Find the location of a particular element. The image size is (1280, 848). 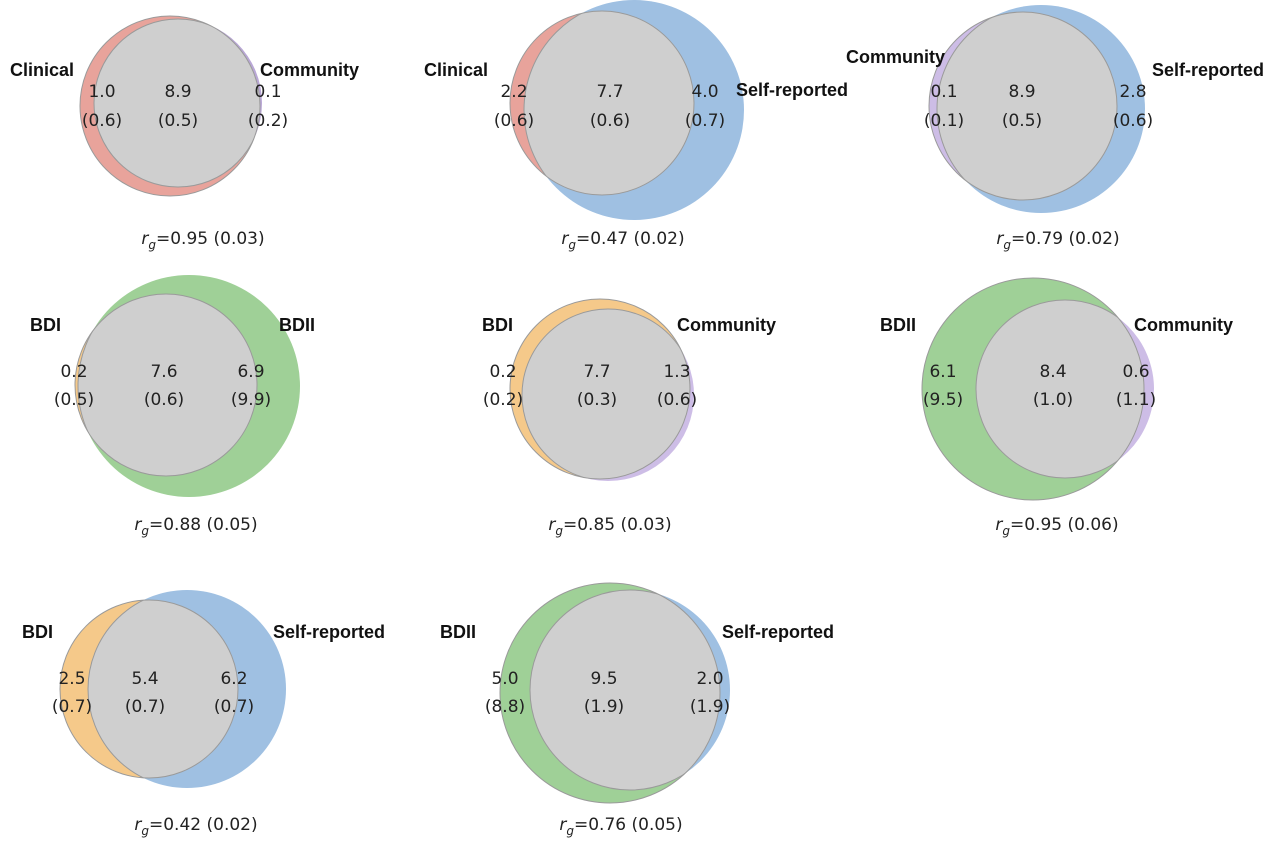

set-label-right: BDII is located at coordinates (297, 325).